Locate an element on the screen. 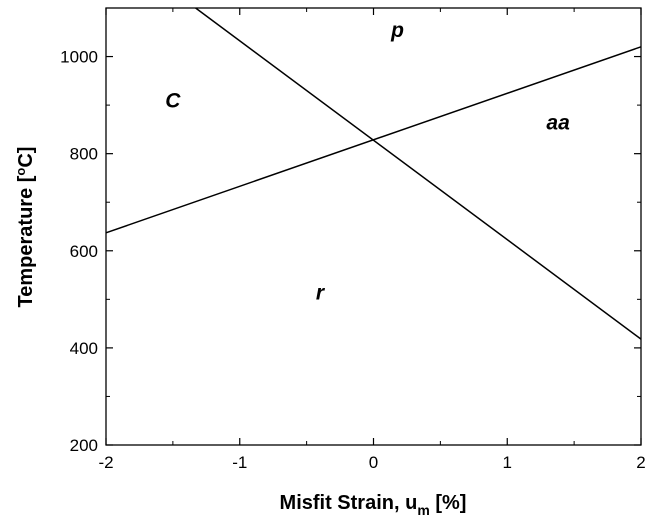 The image size is (646, 523). y-tick-label: 800 is located at coordinates (84, 154).